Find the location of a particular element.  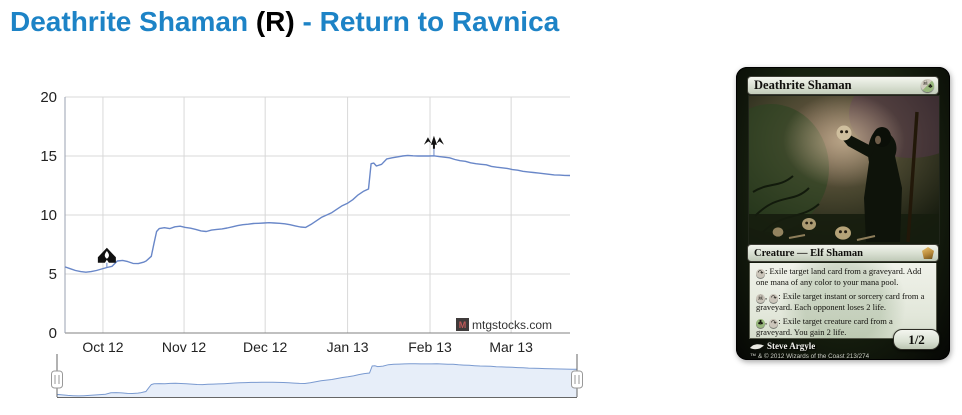

card-art-illustration is located at coordinates (844, 170).